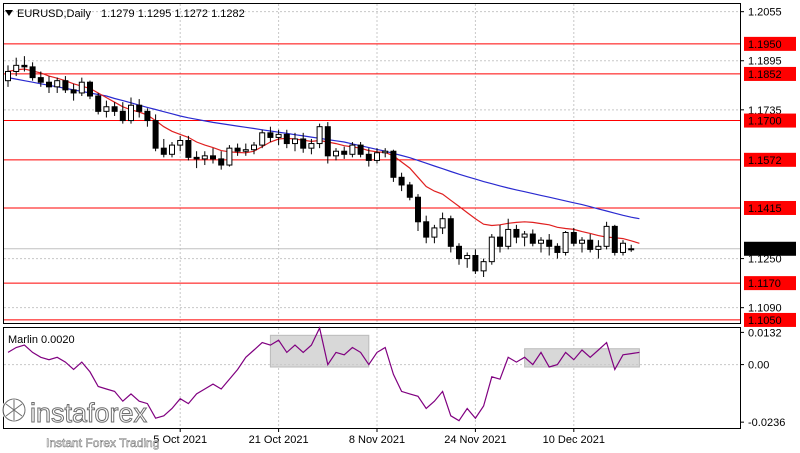 This screenshot has width=800, height=453. Describe the element at coordinates (319, 351) in the screenshot. I see `marlin-highlight-box` at that location.